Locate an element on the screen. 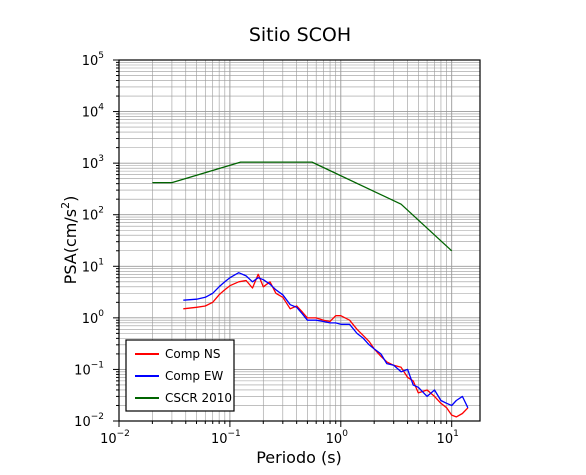  y-tick-label: 10³ is located at coordinates (93, 163).